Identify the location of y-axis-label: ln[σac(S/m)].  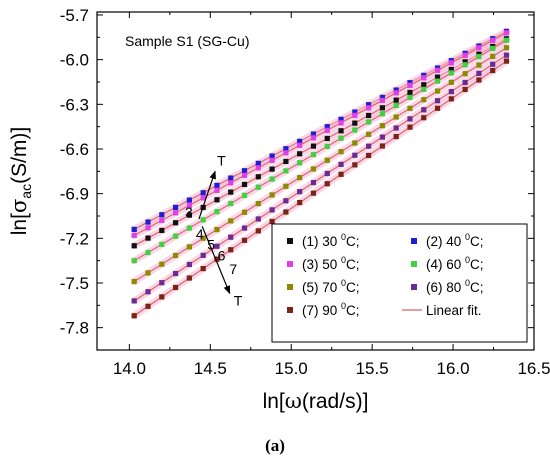
(20, 181).